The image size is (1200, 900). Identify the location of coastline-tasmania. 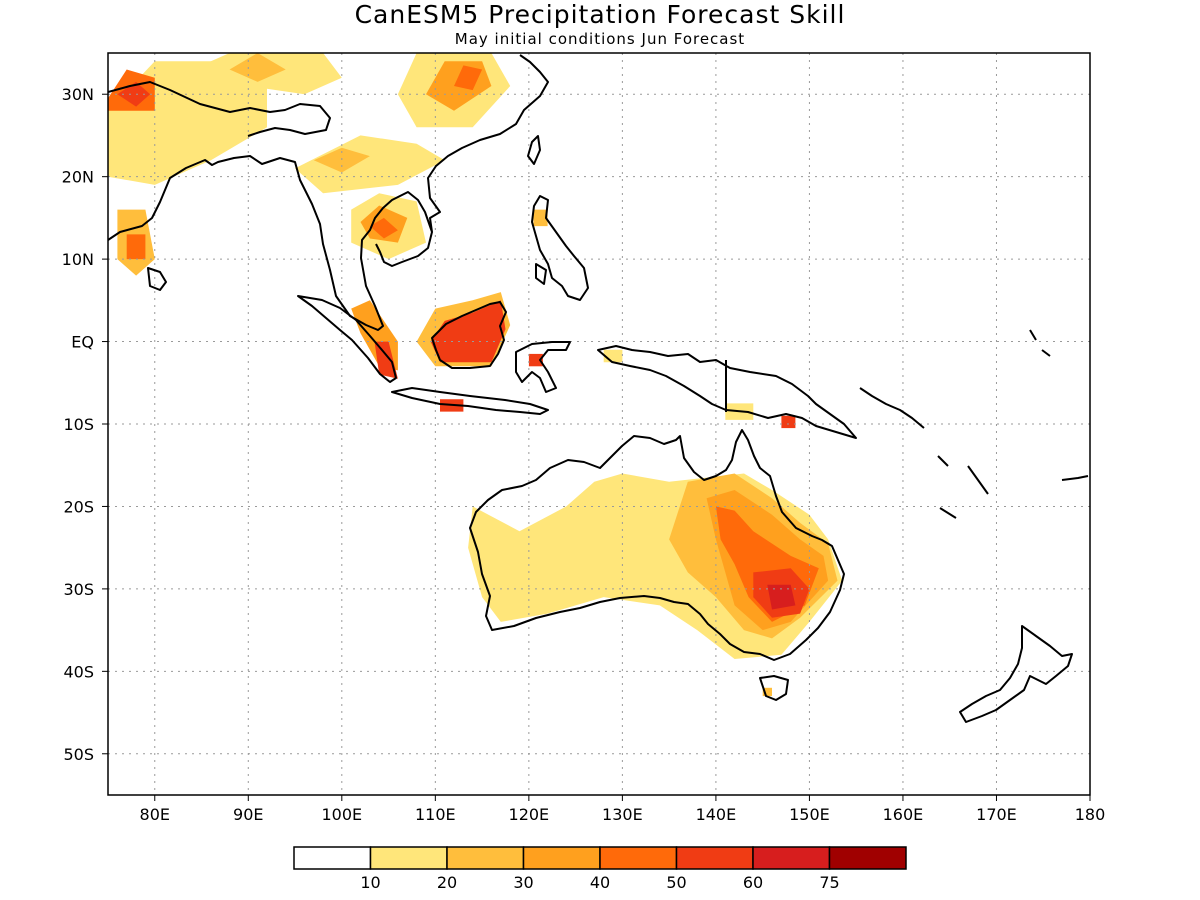
(774, 688).